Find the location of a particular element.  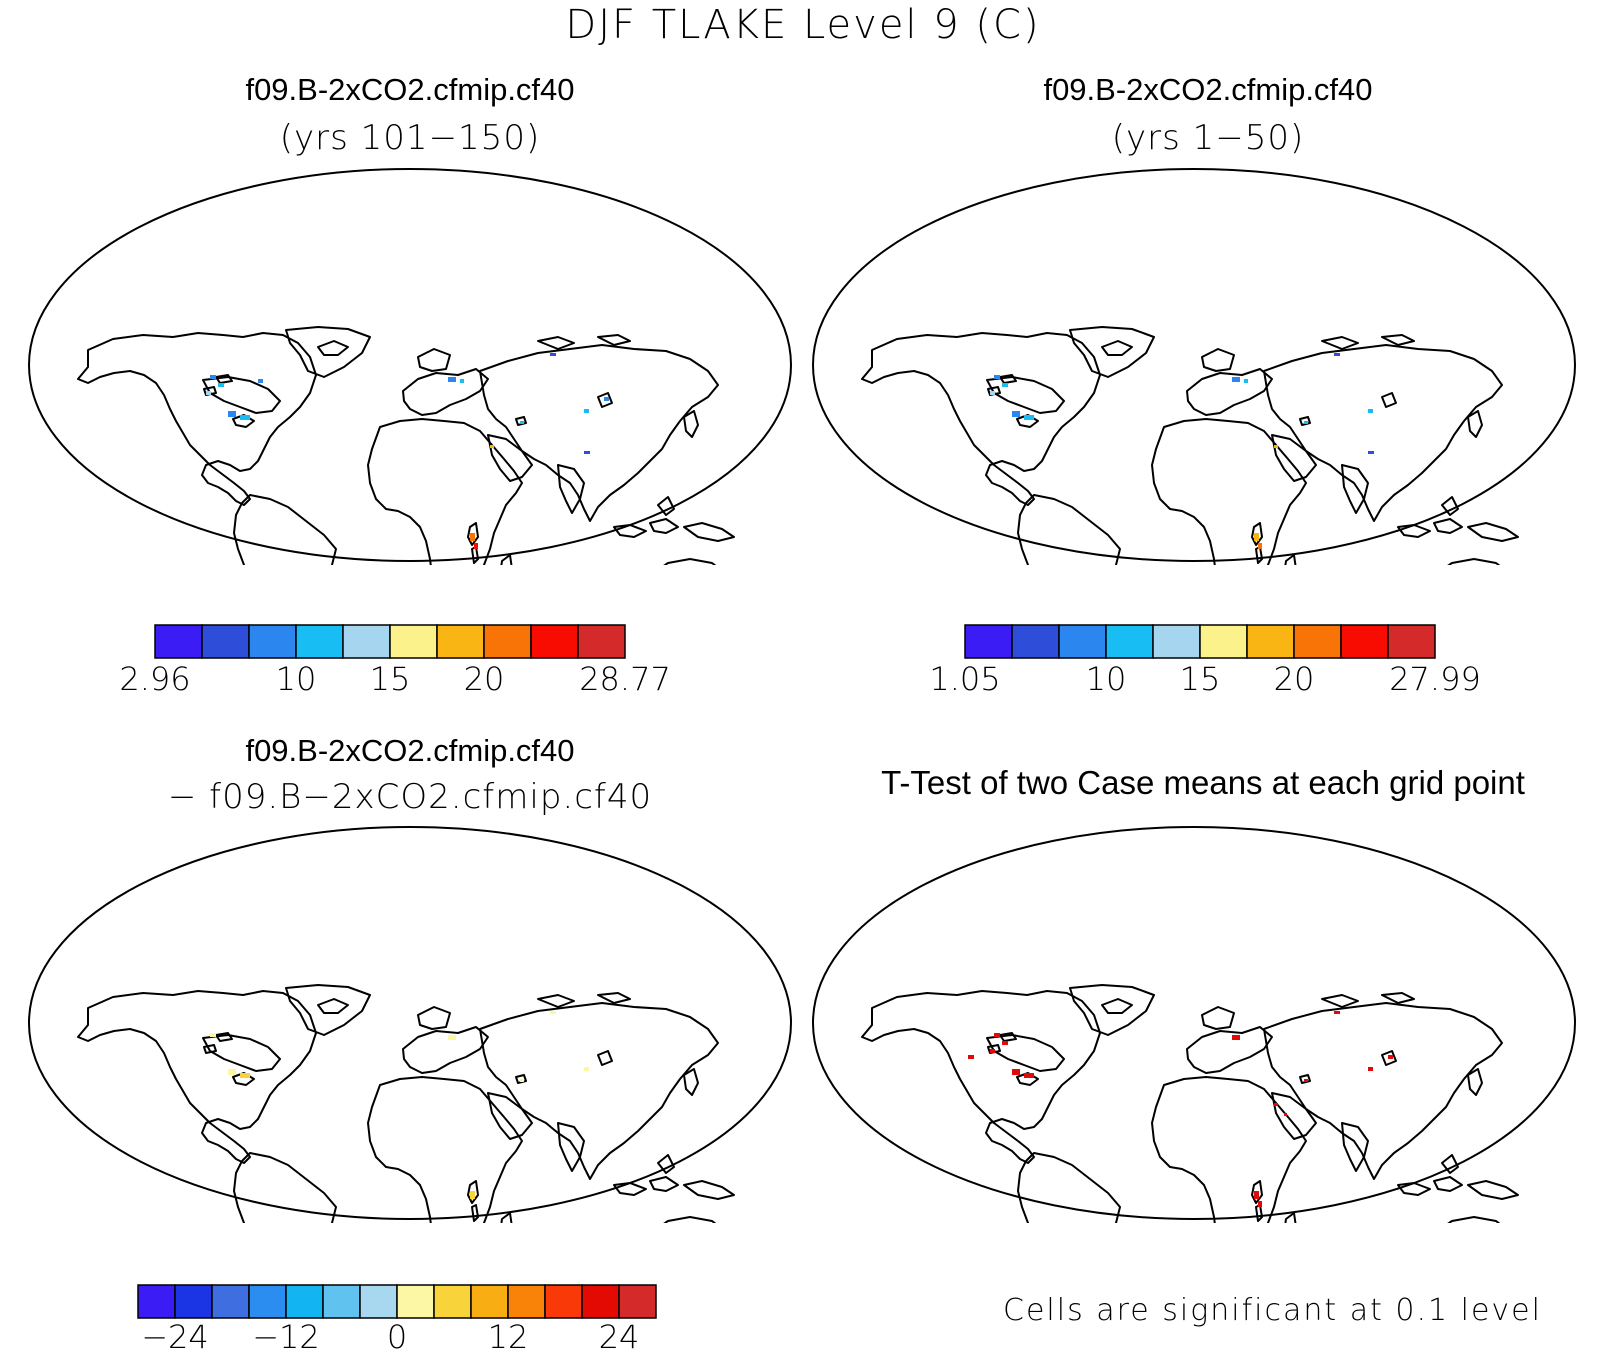

colorbar-3-label-2: −12 is located at coordinates (286, 1336).